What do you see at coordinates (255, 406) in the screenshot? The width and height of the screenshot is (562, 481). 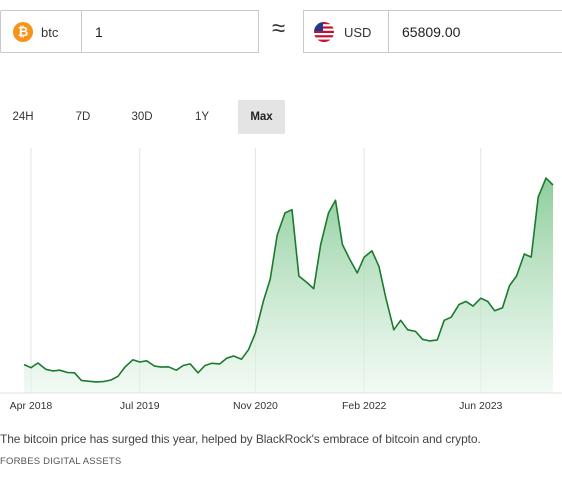 I see `x-tick-label: Nov 2020` at bounding box center [255, 406].